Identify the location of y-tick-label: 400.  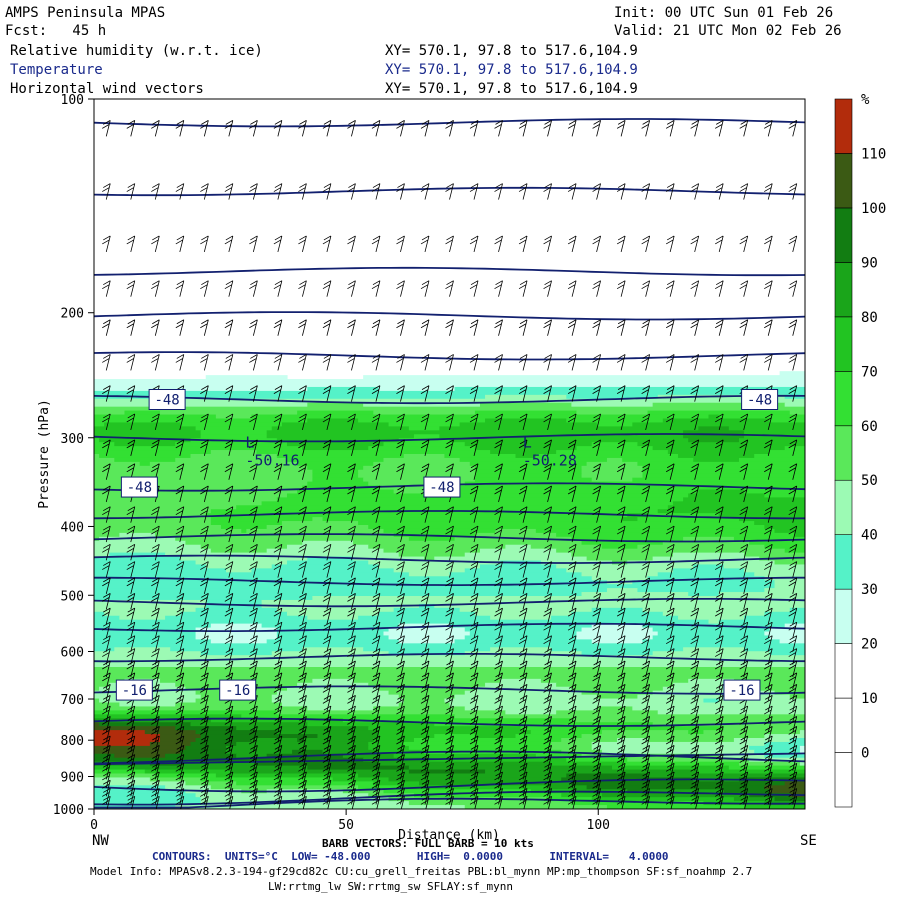
(72, 527).